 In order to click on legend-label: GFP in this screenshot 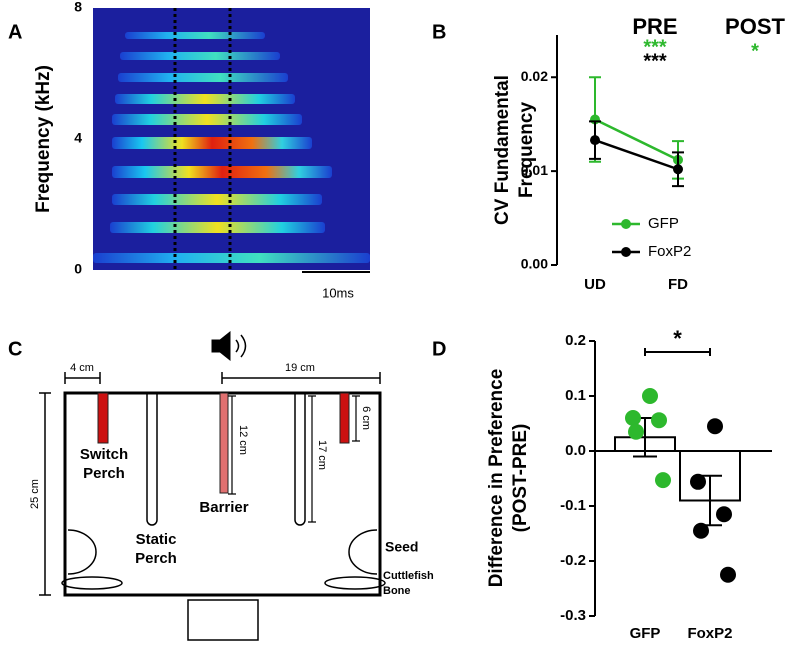, I will do `click(663, 223)`.